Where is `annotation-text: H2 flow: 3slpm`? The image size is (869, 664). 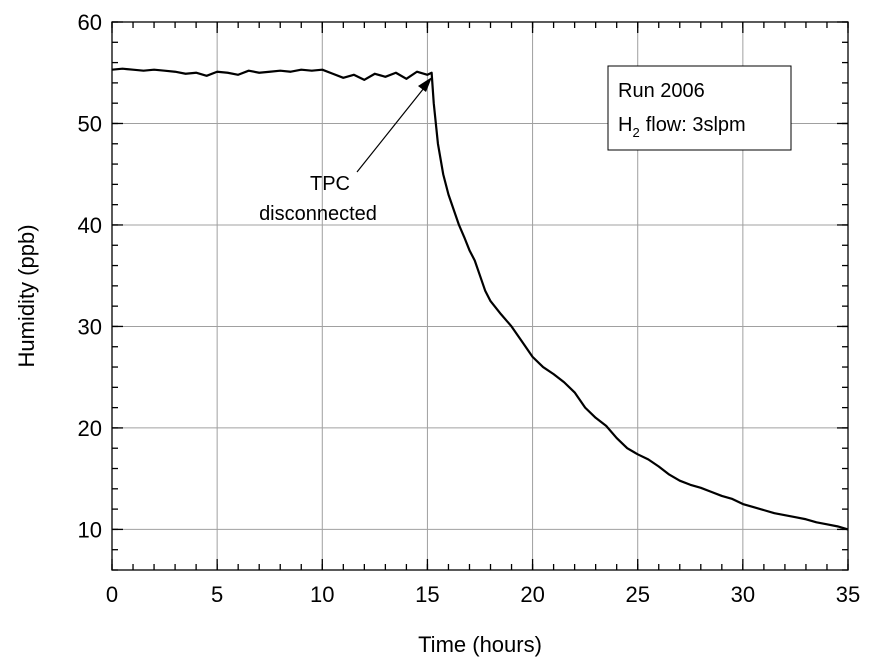 annotation-text: H2 flow: 3slpm is located at coordinates (682, 127).